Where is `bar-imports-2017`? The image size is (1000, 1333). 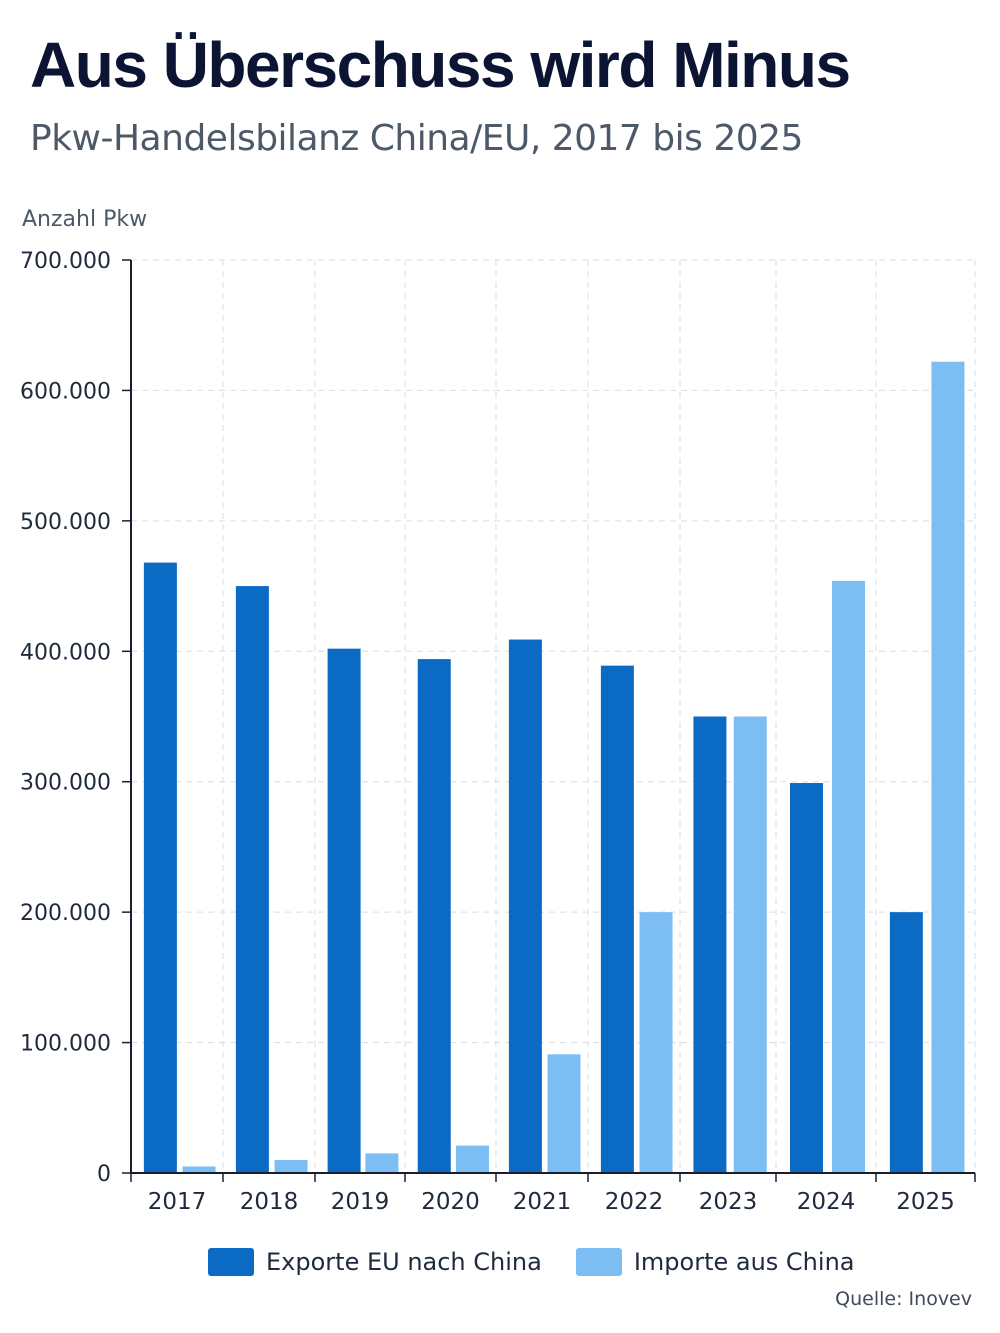 bar-imports-2017 is located at coordinates (199, 1169).